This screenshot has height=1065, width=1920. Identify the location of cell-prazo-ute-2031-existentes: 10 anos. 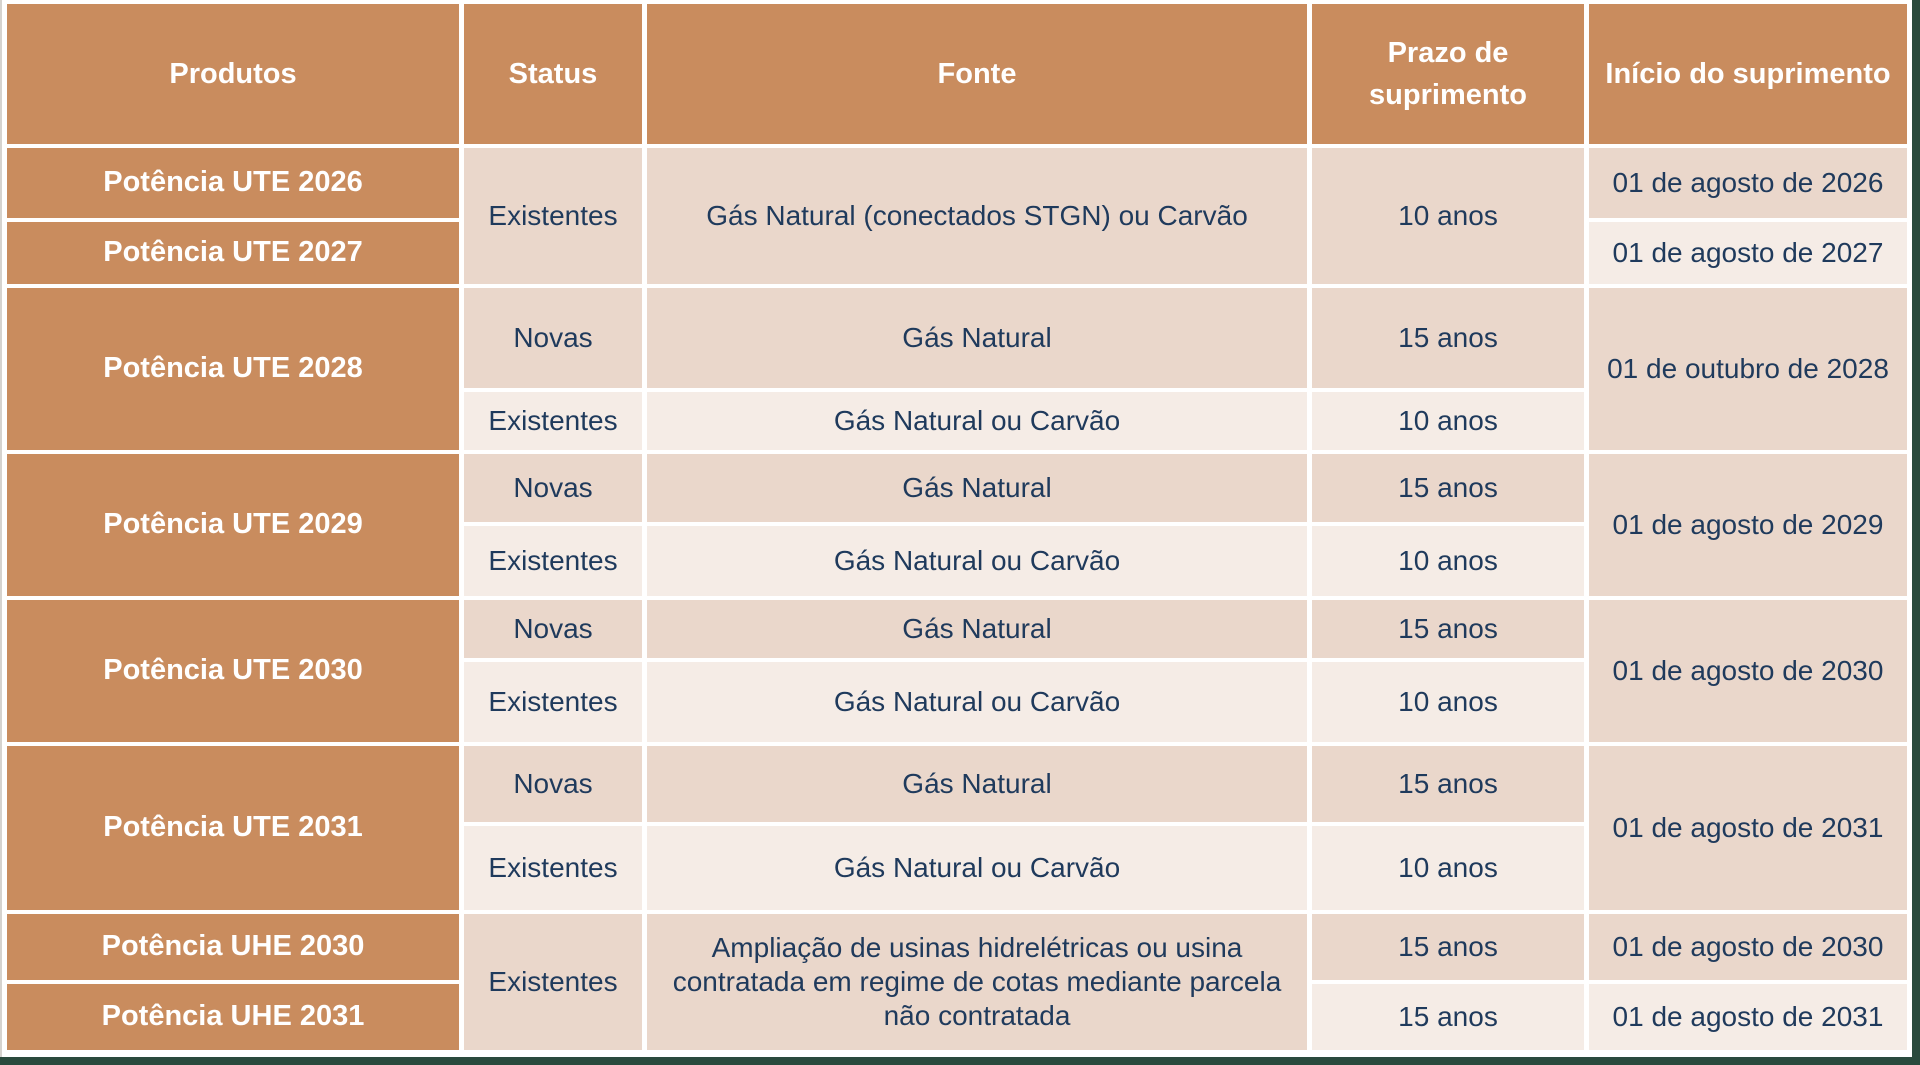
(1448, 868).